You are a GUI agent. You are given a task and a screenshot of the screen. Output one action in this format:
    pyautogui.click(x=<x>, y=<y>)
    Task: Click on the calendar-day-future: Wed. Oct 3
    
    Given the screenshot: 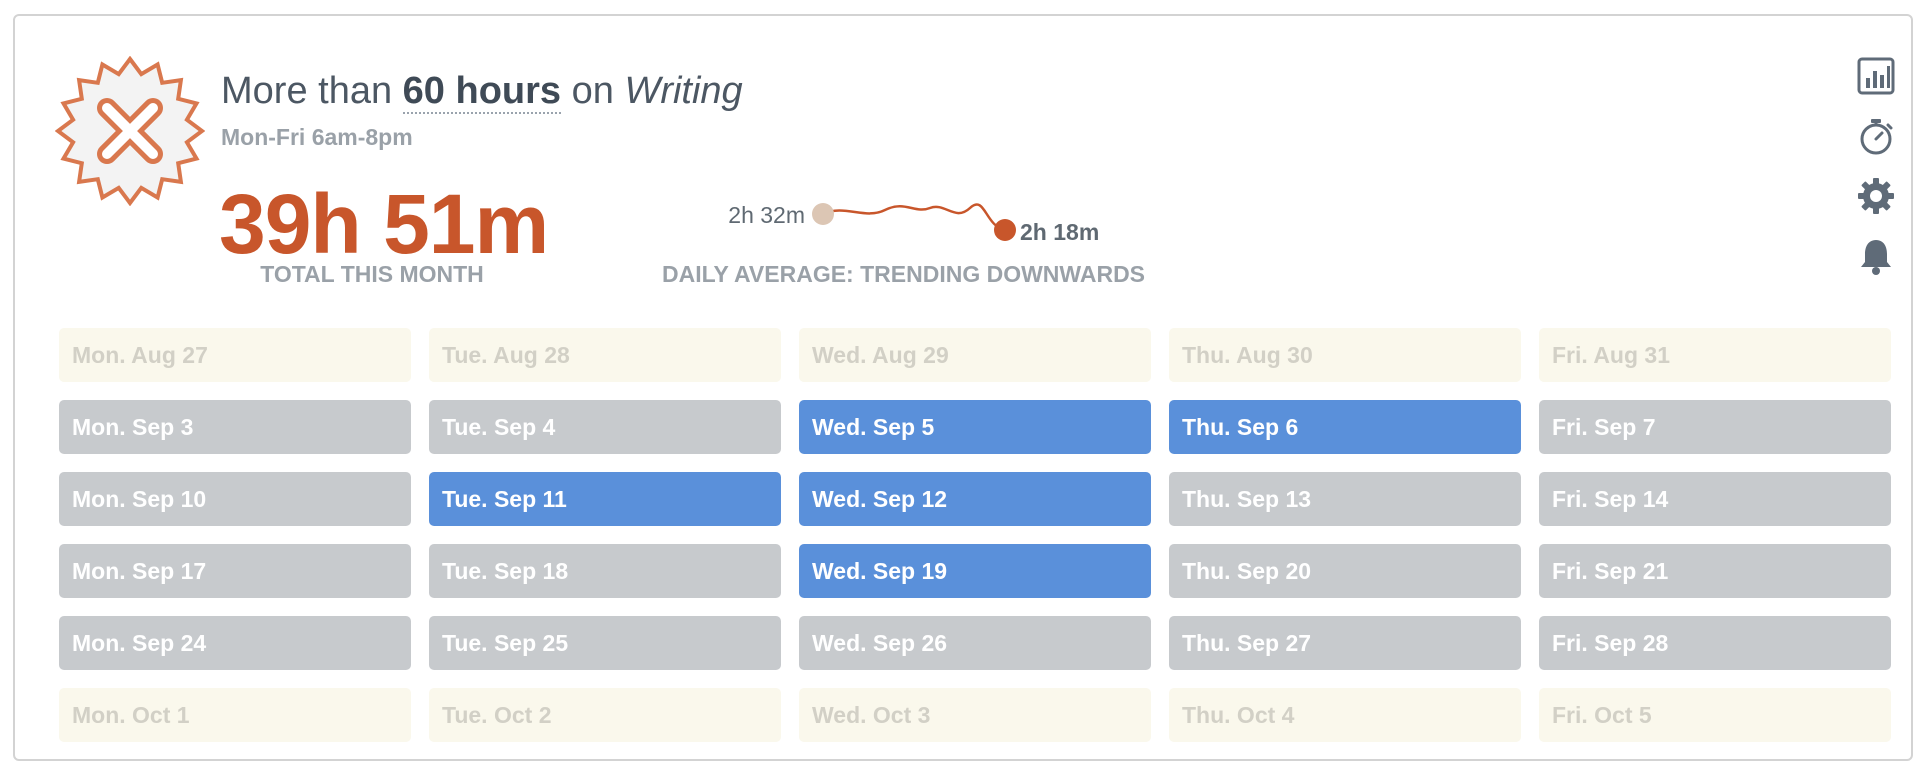 What is the action you would take?
    pyautogui.click(x=975, y=715)
    